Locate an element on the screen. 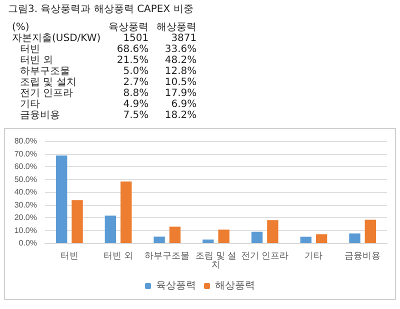 The width and height of the screenshot is (400, 309). category-label: 금융비용 is located at coordinates (40, 115).